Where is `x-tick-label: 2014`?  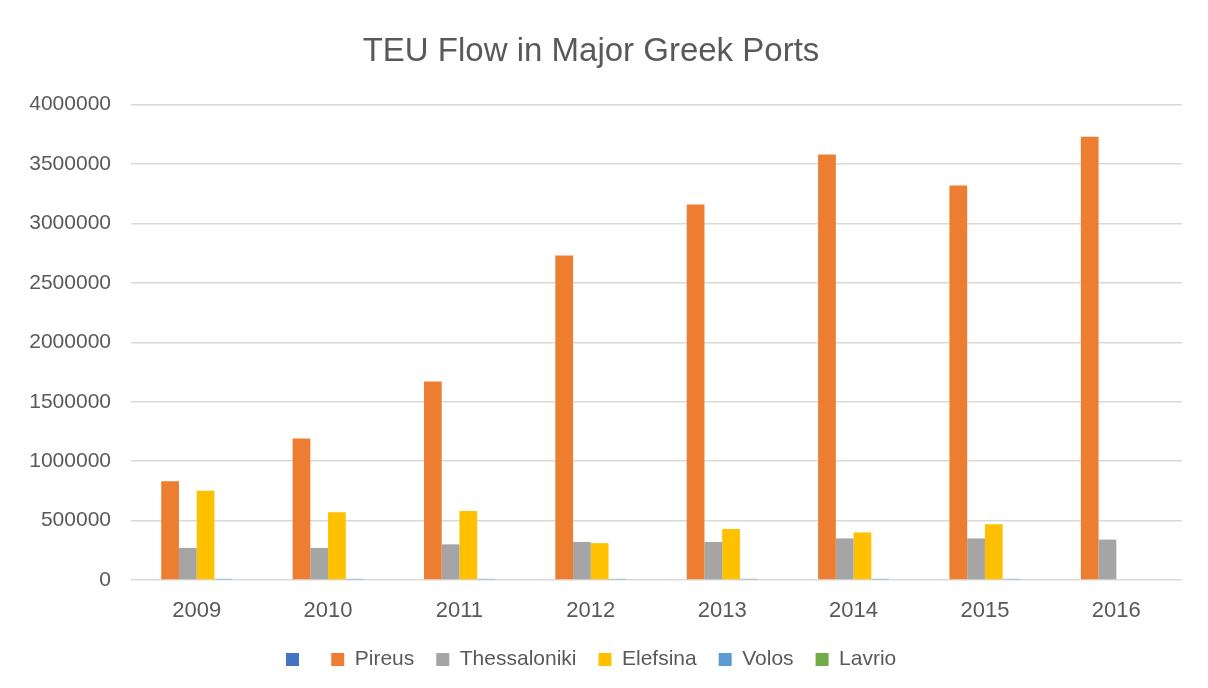 x-tick-label: 2014 is located at coordinates (854, 610).